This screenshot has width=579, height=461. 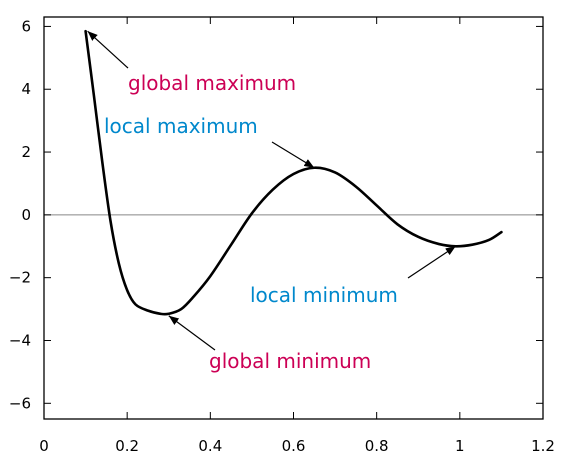 I want to click on annotation-label: global maximum, so click(x=212, y=83).